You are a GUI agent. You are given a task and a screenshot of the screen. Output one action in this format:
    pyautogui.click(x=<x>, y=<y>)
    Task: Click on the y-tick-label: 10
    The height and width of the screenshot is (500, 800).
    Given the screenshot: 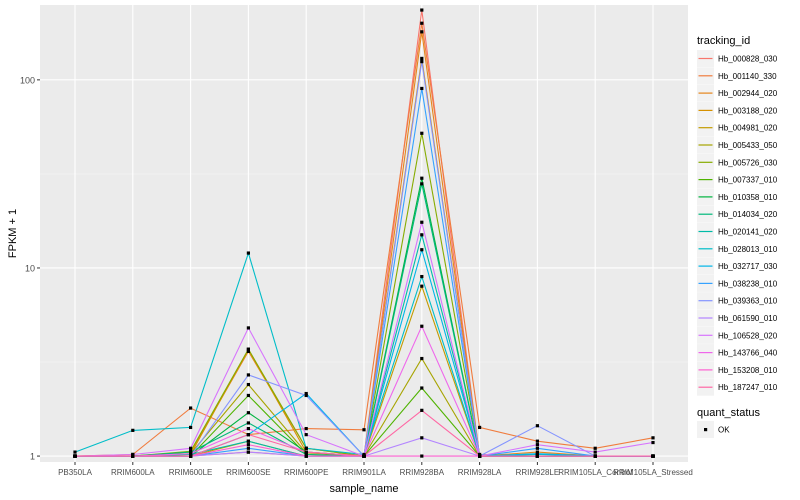 What is the action you would take?
    pyautogui.click(x=30, y=268)
    